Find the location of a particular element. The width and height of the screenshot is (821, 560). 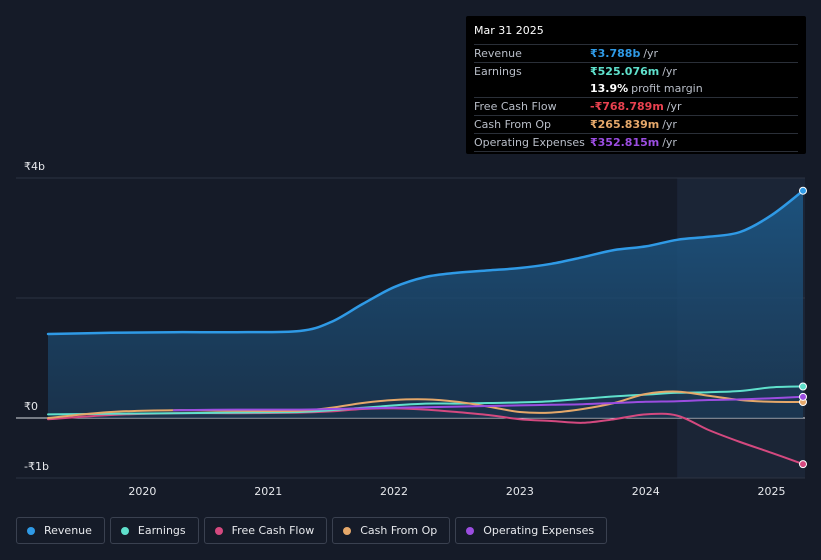

y-tick-label: ₹0 is located at coordinates (31, 406).